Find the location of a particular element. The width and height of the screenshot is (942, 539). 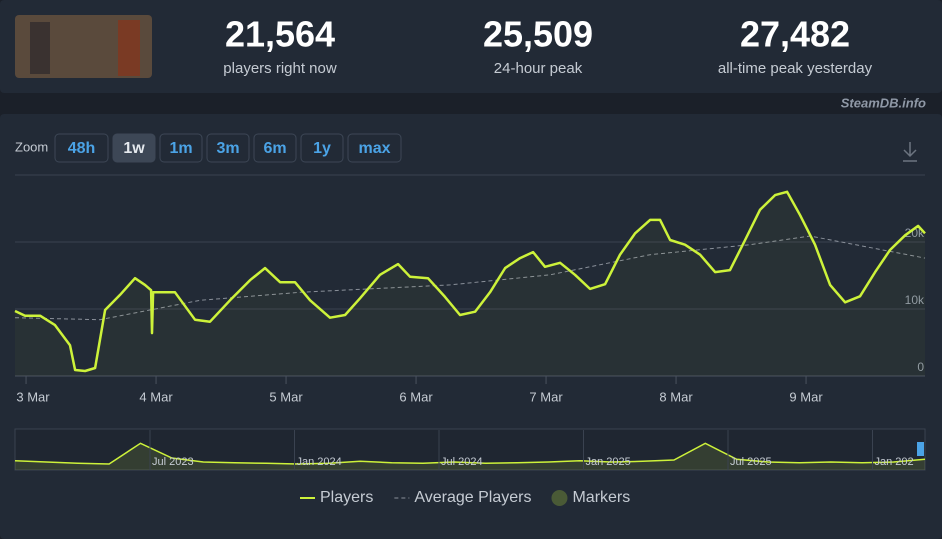

x-tick-label: 8 Mar is located at coordinates (676, 396).